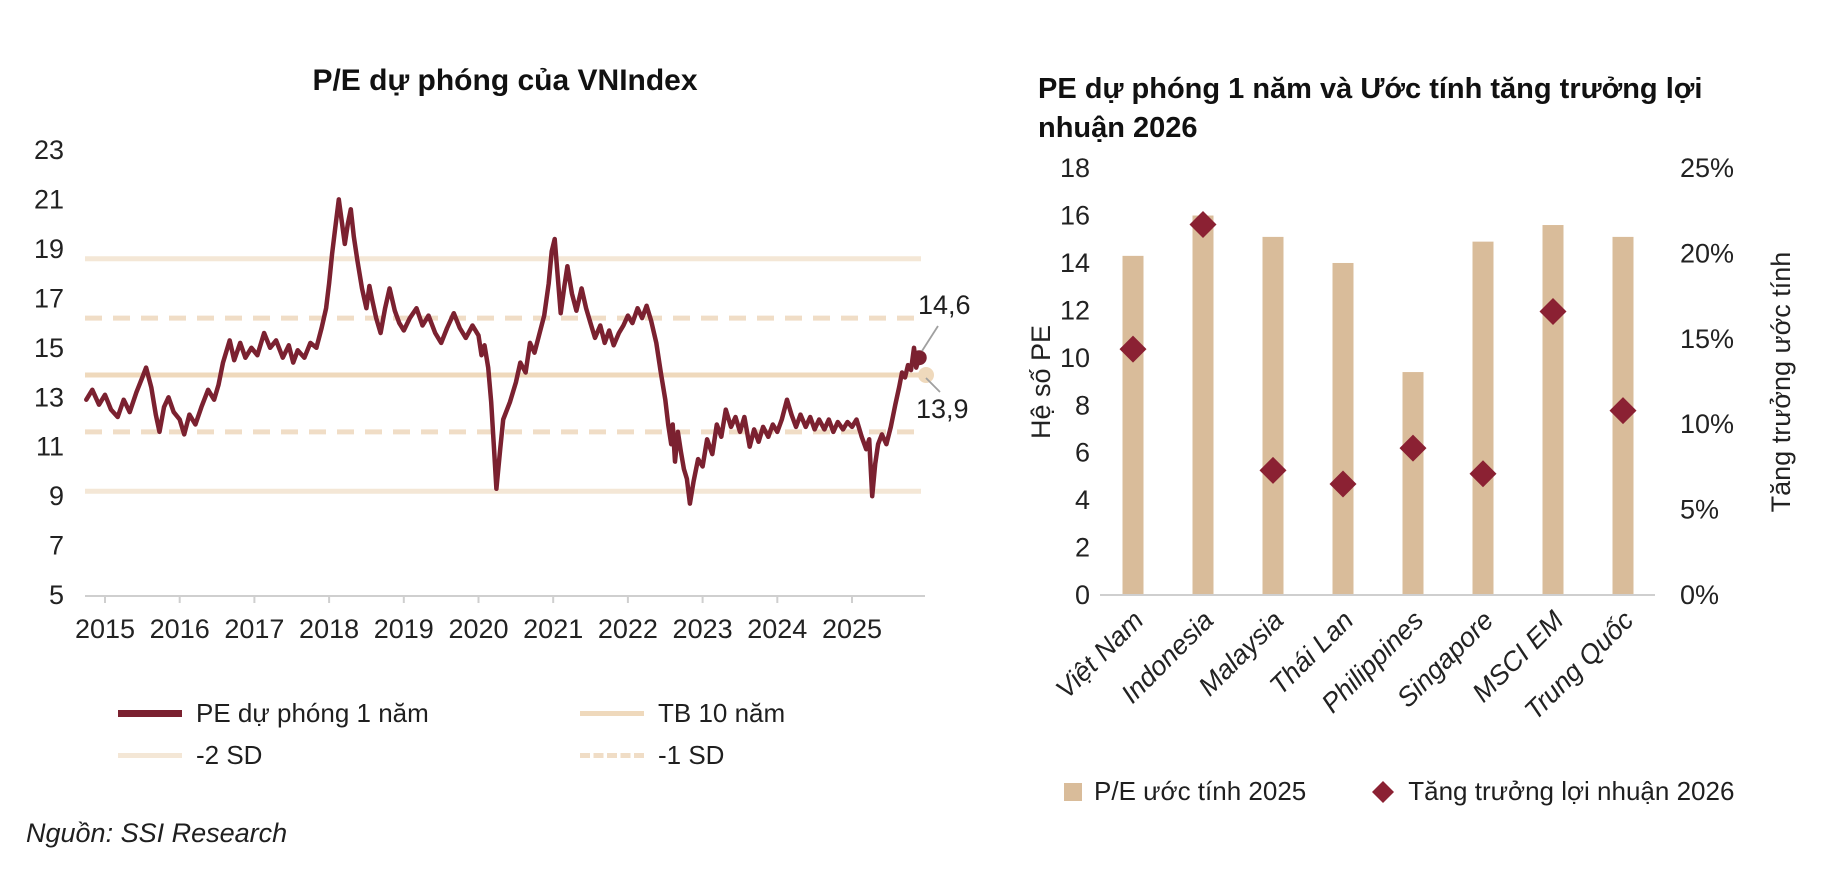  What do you see at coordinates (229, 755) in the screenshot?
I see `legend-label-minus-2sd: -2 SD` at bounding box center [229, 755].